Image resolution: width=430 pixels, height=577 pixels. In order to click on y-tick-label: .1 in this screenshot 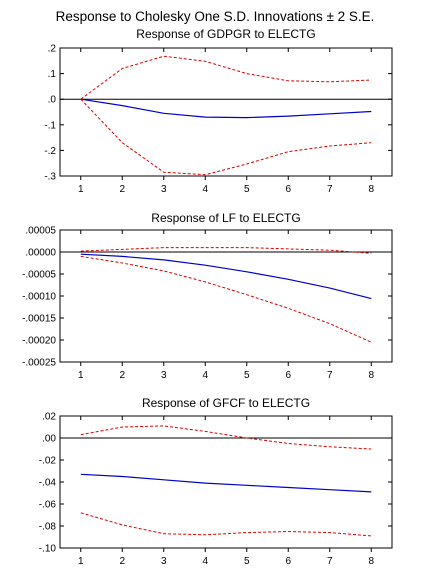, I will do `click(52, 74)`.